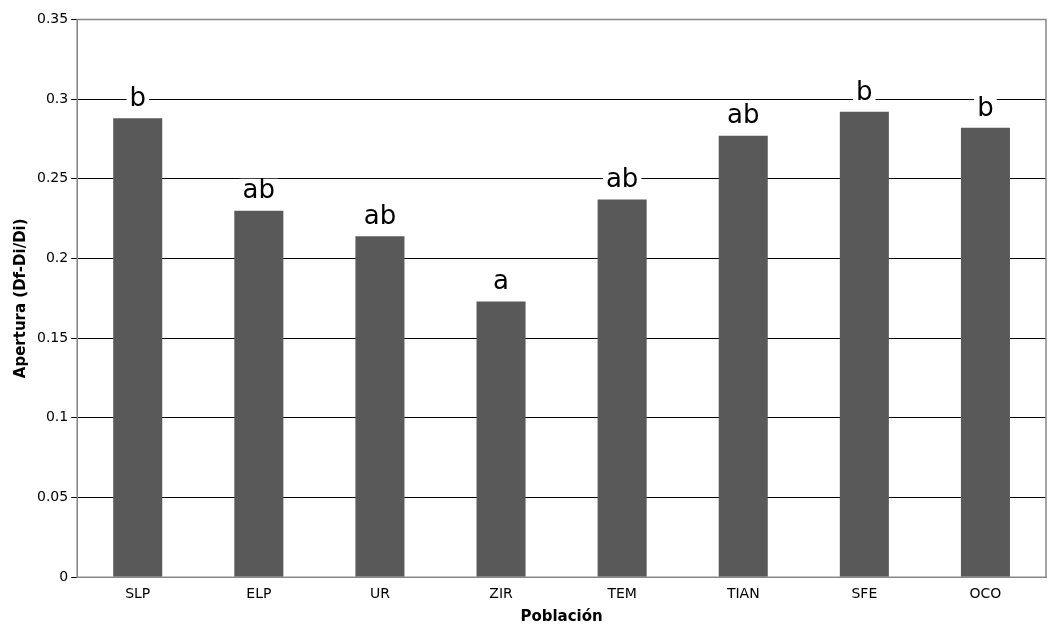  Describe the element at coordinates (501, 280) in the screenshot. I see `annotation: a` at that location.